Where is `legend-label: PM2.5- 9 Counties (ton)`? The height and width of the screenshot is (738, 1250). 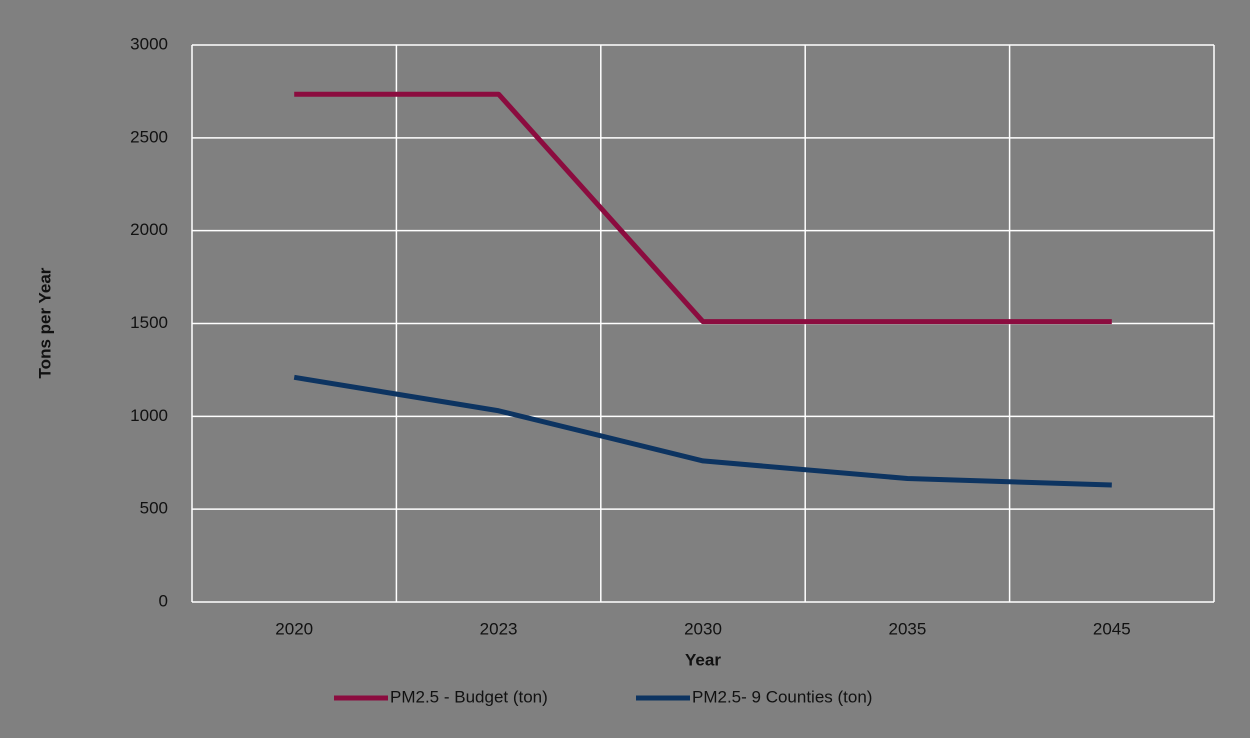
legend-label: PM2.5- 9 Counties (ton) is located at coordinates (782, 696).